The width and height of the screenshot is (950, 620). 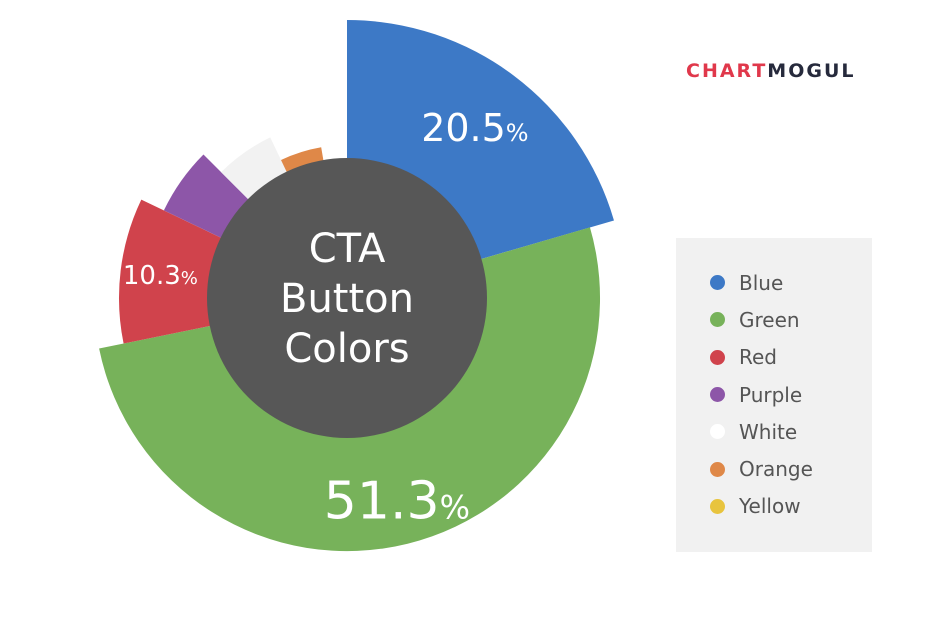 I want to click on legend-item-green: Green, so click(x=791, y=319).